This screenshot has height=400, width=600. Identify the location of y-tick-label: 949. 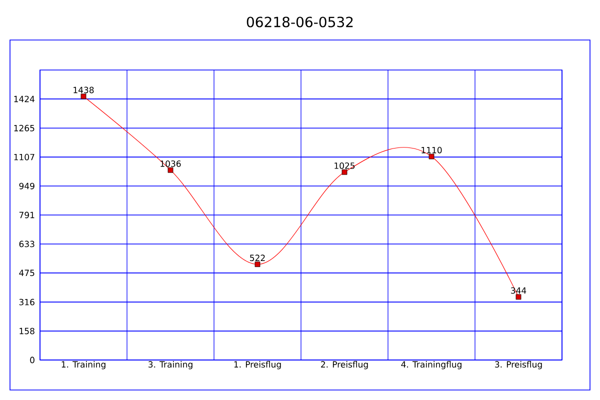
(26, 186).